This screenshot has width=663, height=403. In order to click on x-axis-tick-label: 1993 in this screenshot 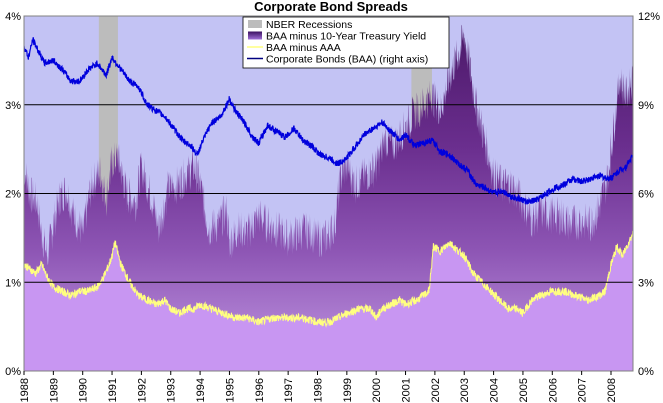, I will do `click(172, 390)`.